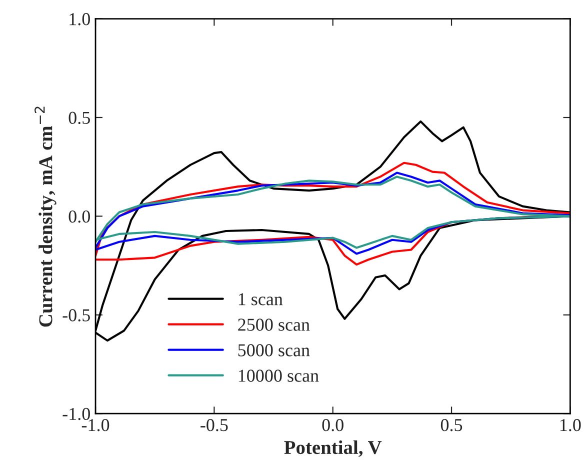 Image resolution: width=586 pixels, height=470 pixels. I want to click on legend-label: 2500 scan, so click(274, 324).